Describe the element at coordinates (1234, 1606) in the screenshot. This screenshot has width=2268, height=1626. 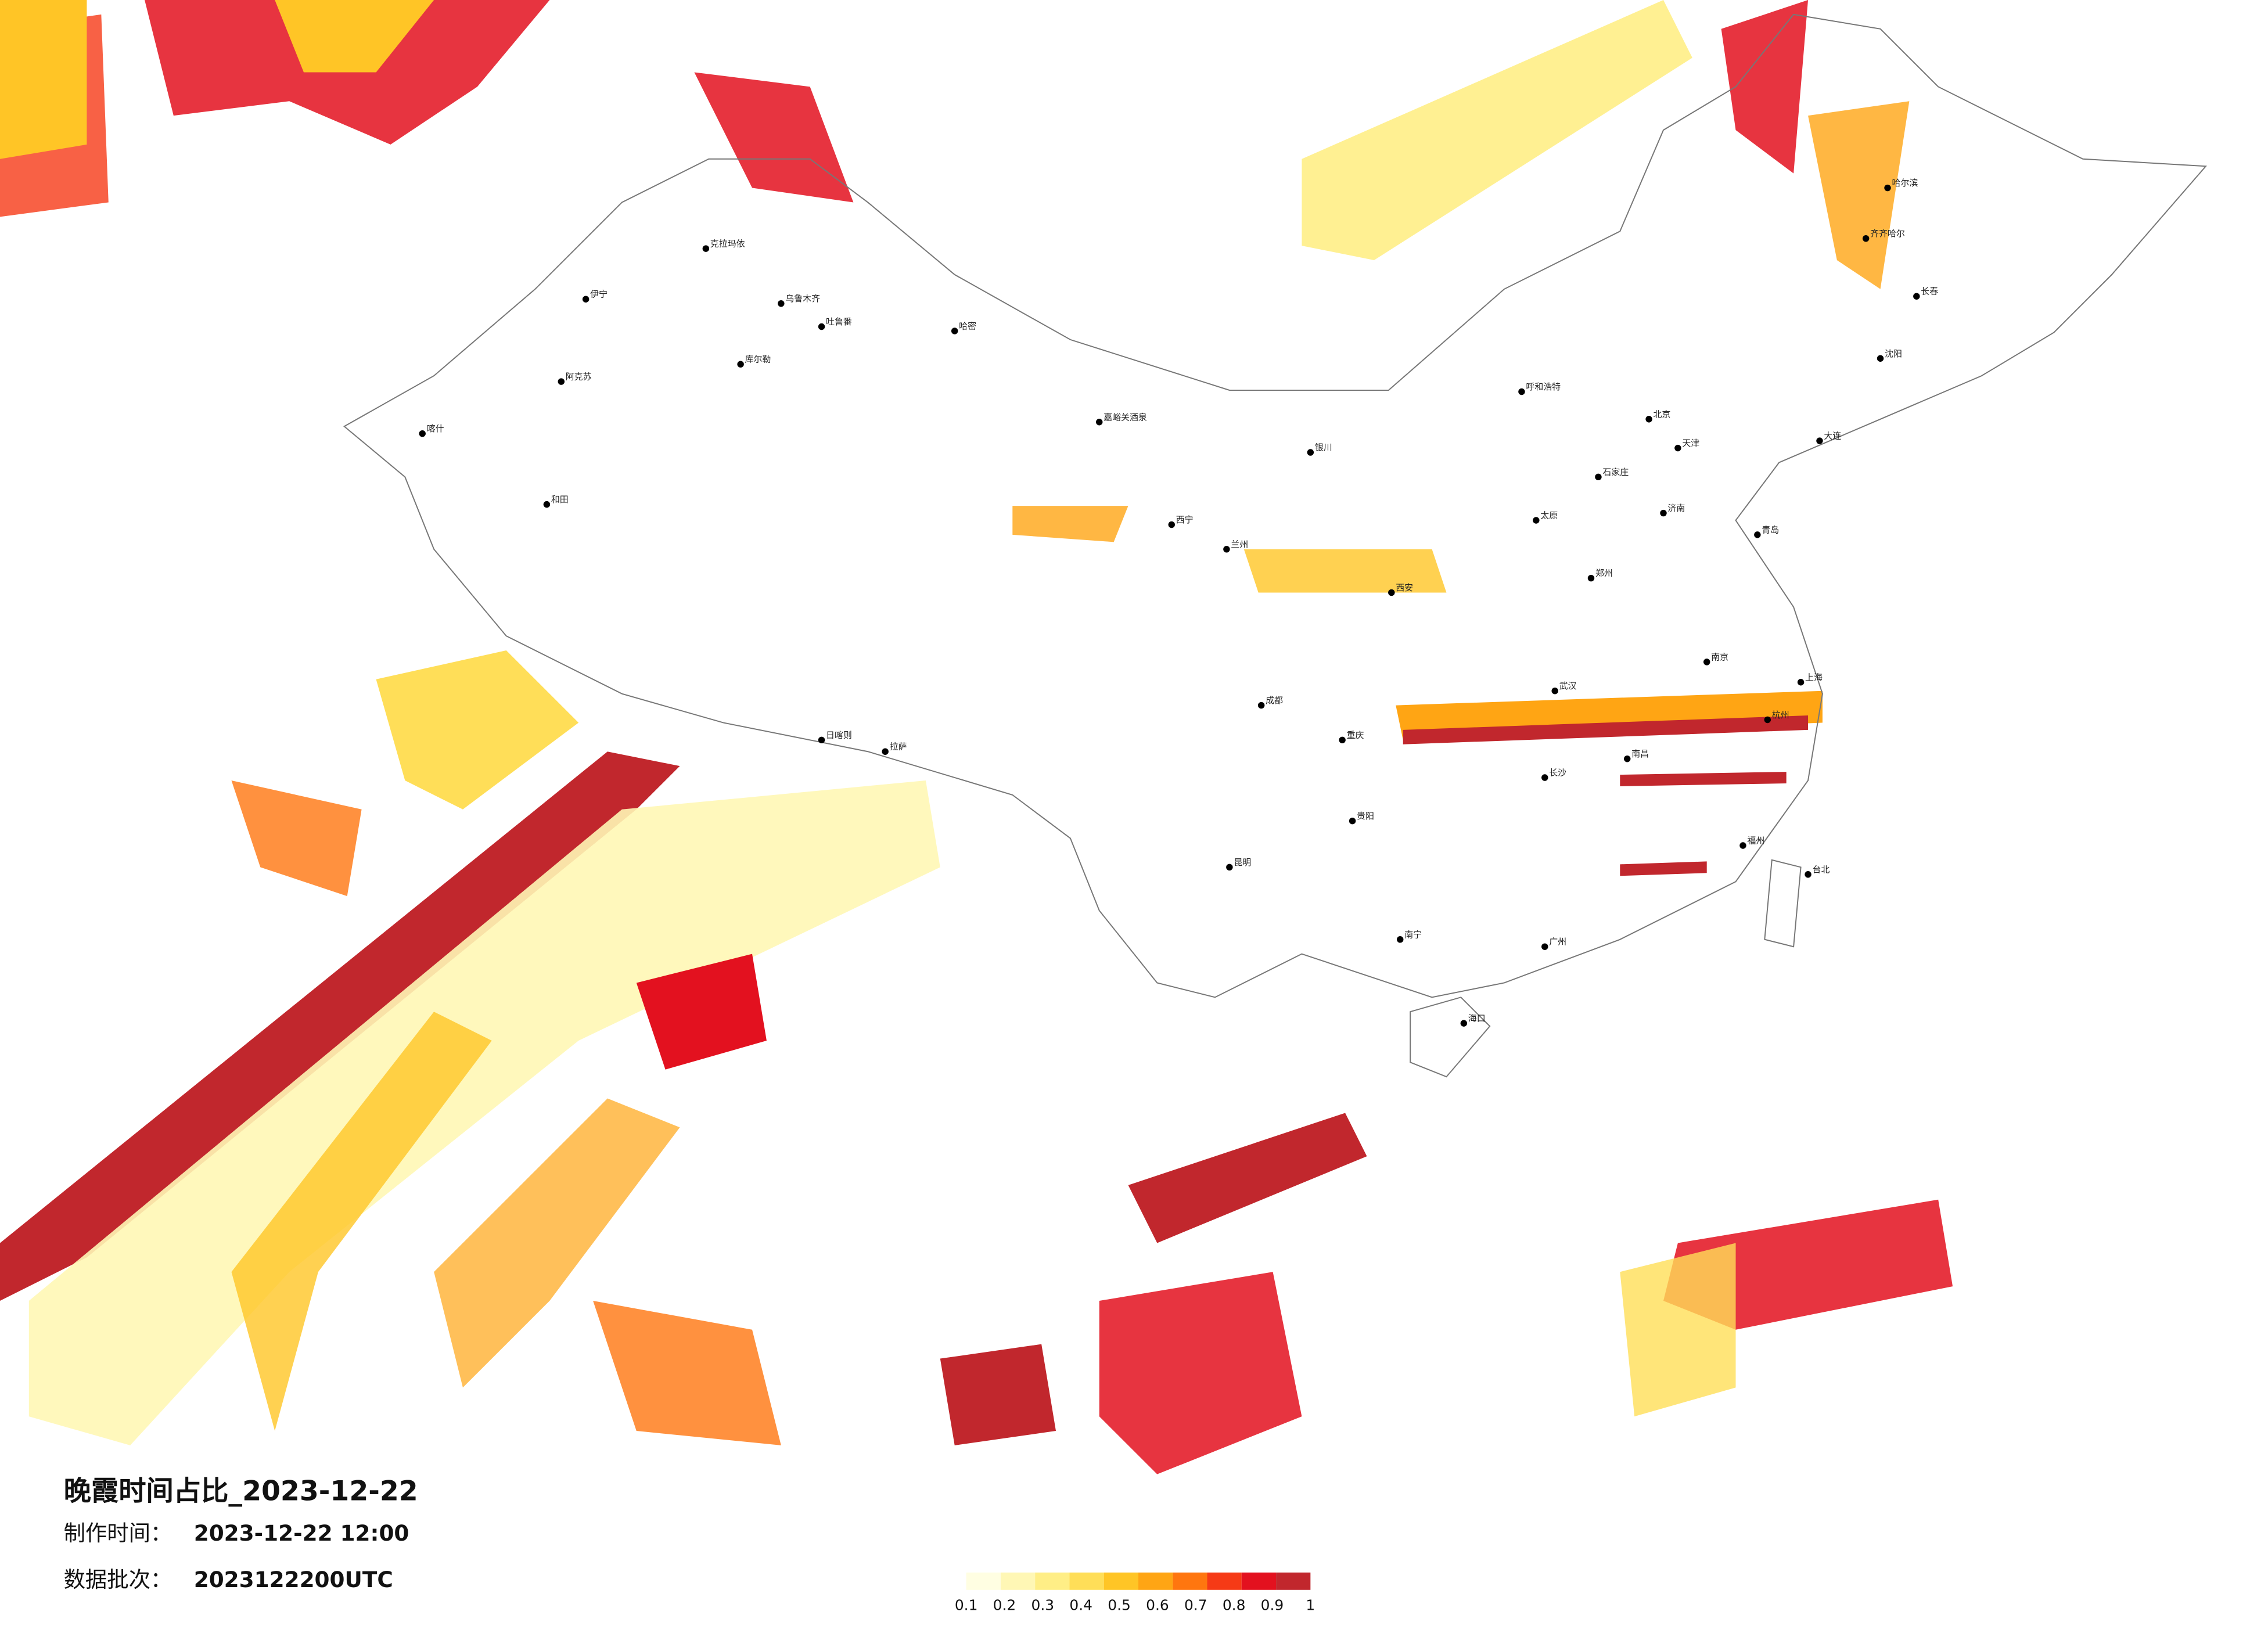
I see `colorbar-tick-label: 0.8` at that location.